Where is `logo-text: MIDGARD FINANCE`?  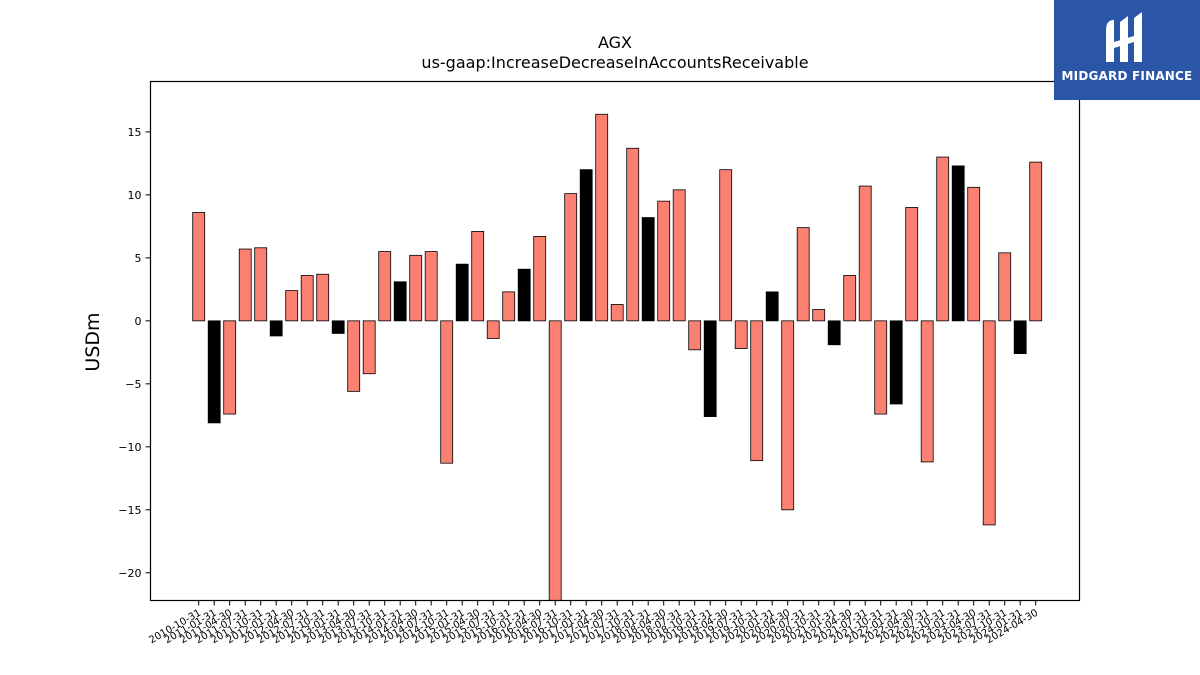 logo-text: MIDGARD FINANCE is located at coordinates (1127, 76).